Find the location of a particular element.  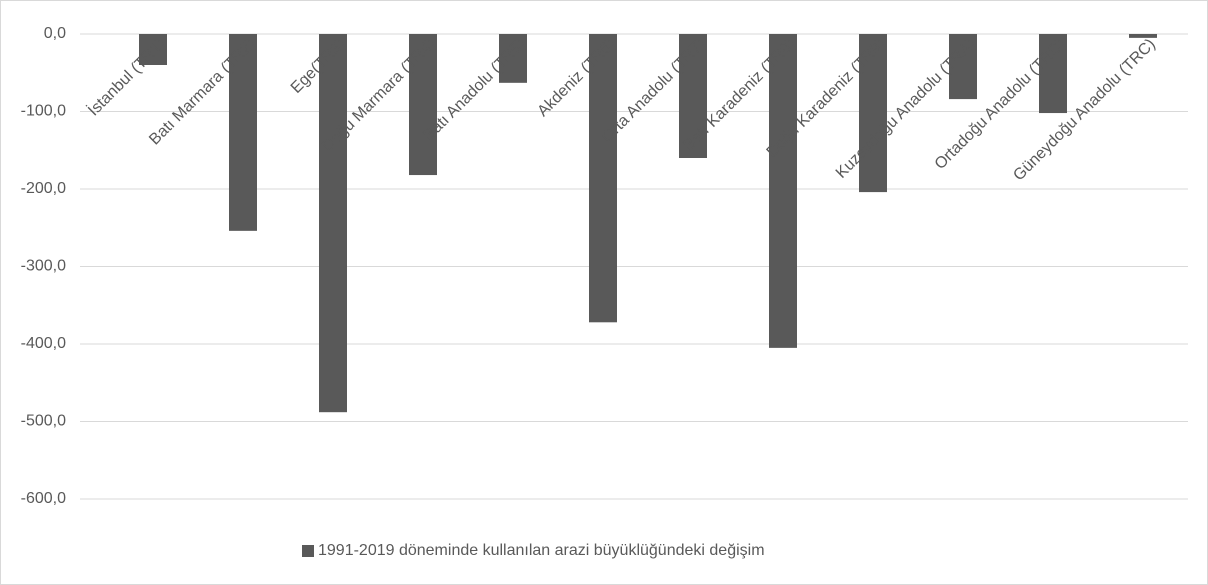

y-tick-label: -300,0 is located at coordinates (43, 266).